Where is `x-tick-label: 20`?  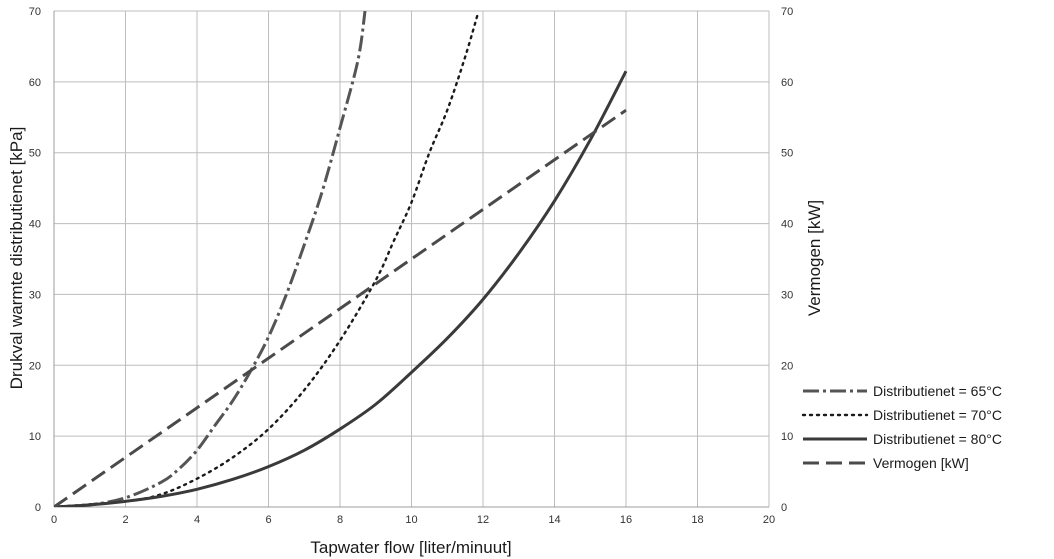 x-tick-label: 20 is located at coordinates (769, 520).